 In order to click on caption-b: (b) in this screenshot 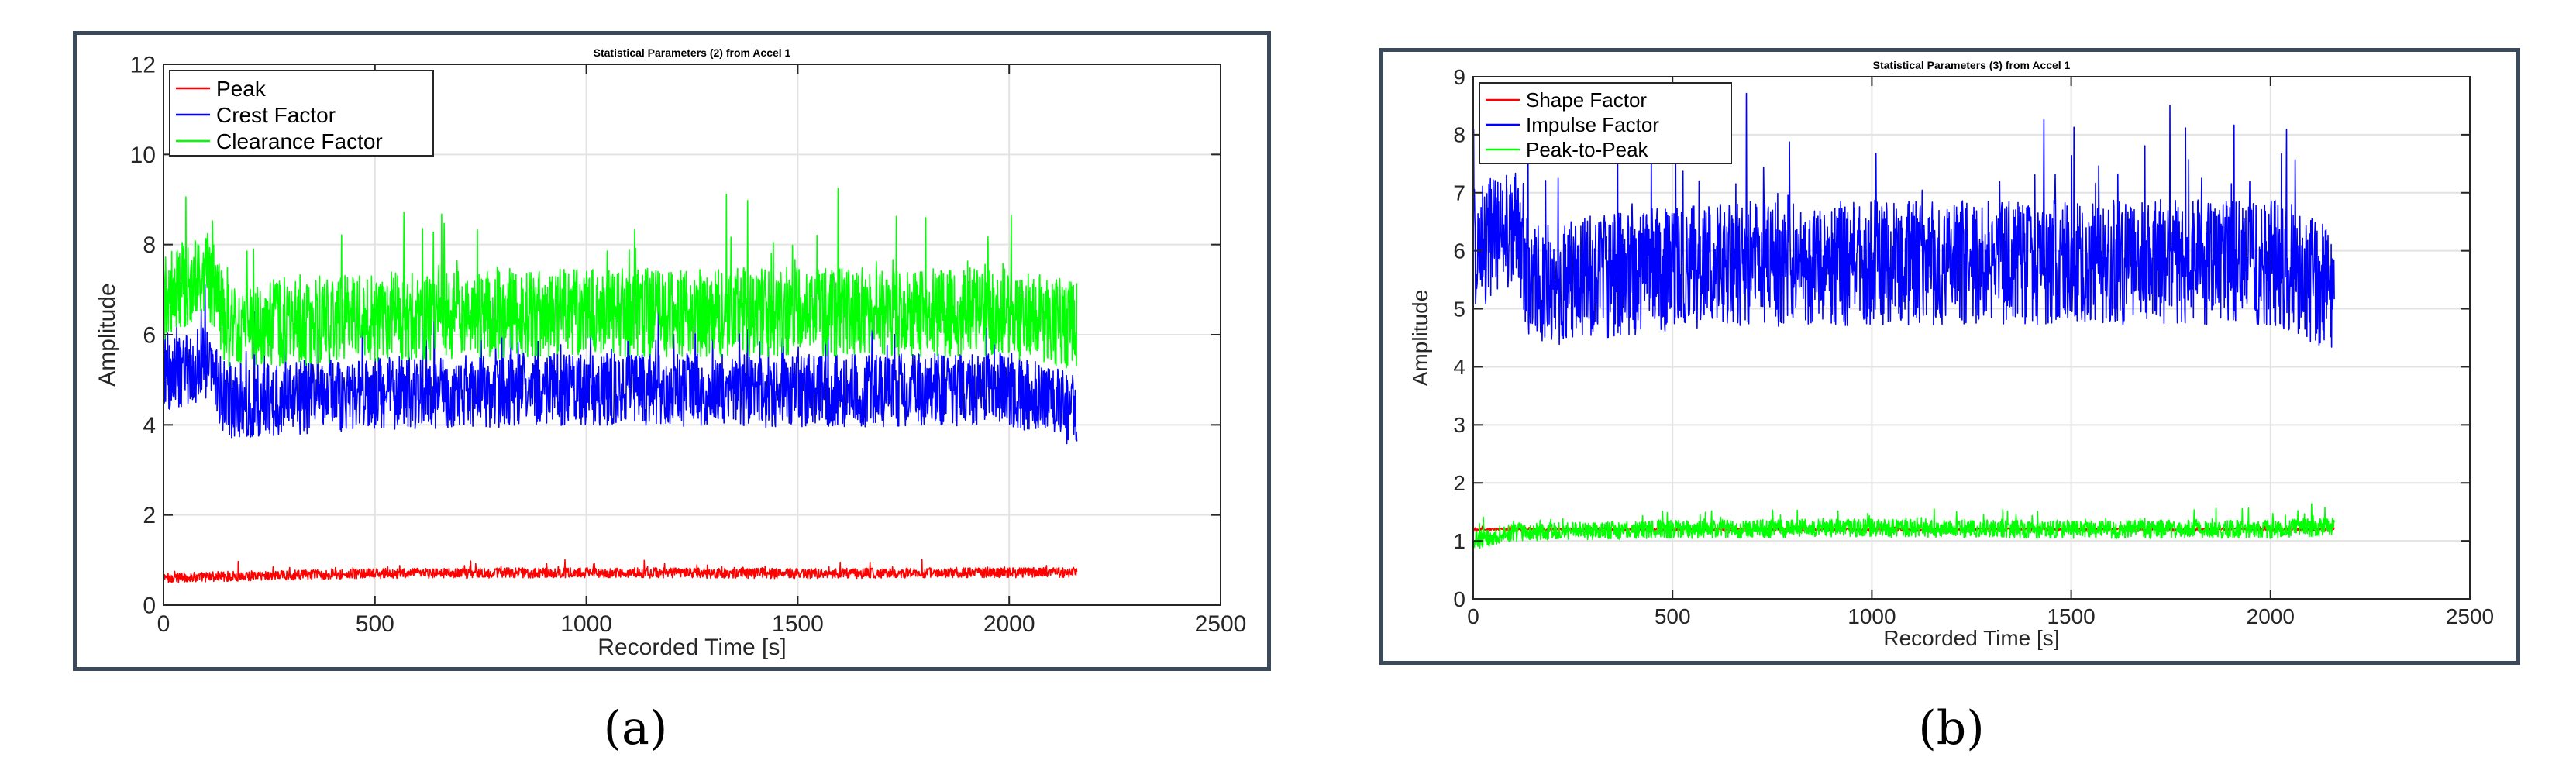, I will do `click(1951, 728)`.